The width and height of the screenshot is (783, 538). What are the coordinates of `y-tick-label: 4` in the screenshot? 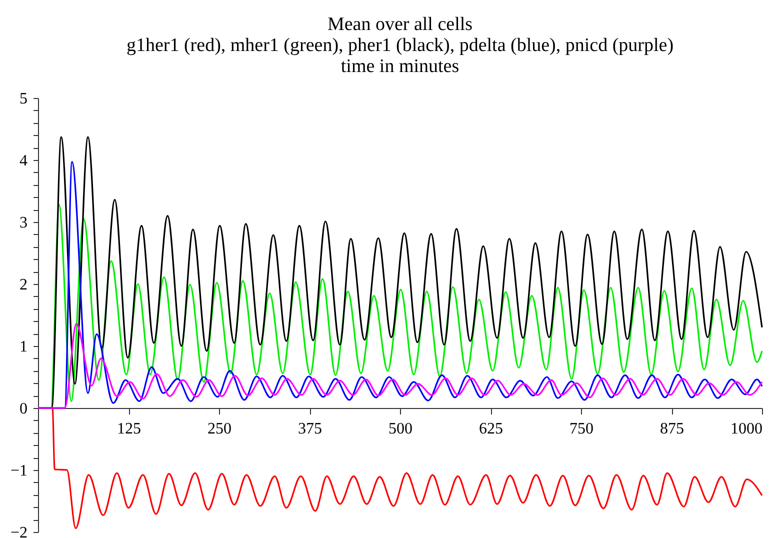 It's located at (24, 161).